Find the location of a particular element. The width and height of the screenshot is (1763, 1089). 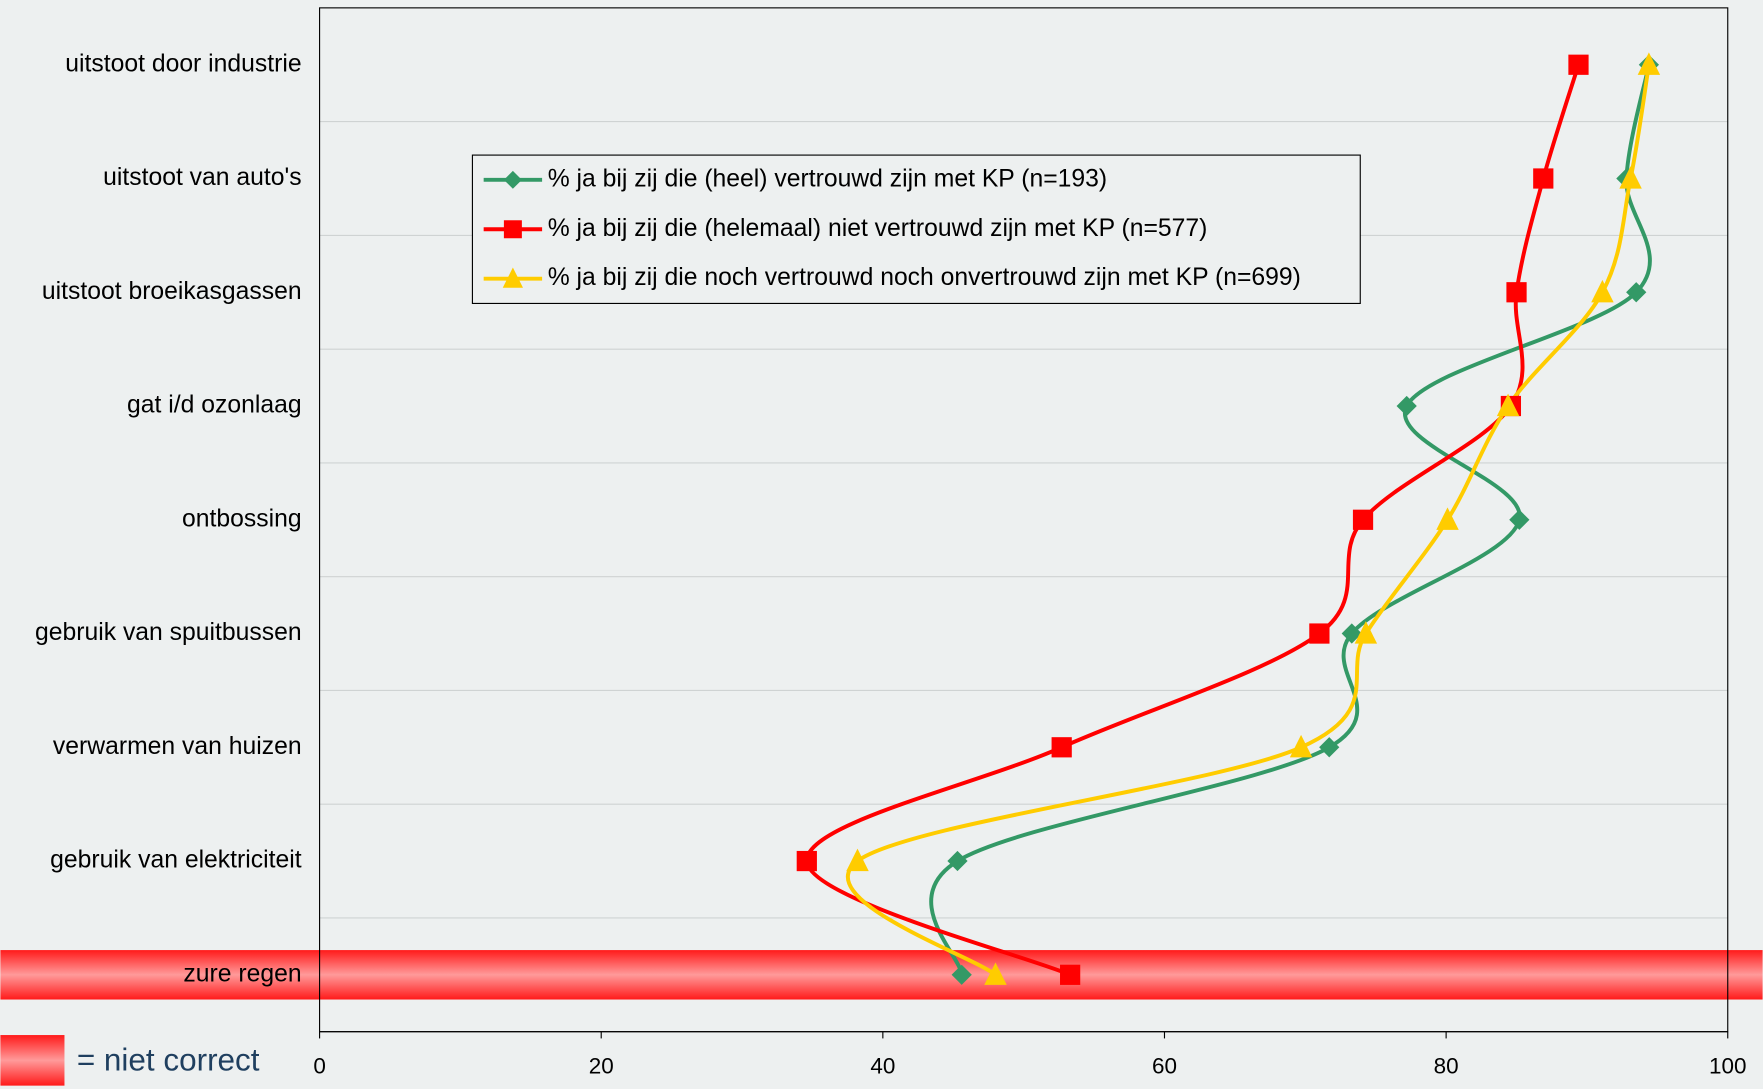

x-tick-label: 80 is located at coordinates (1446, 1066).